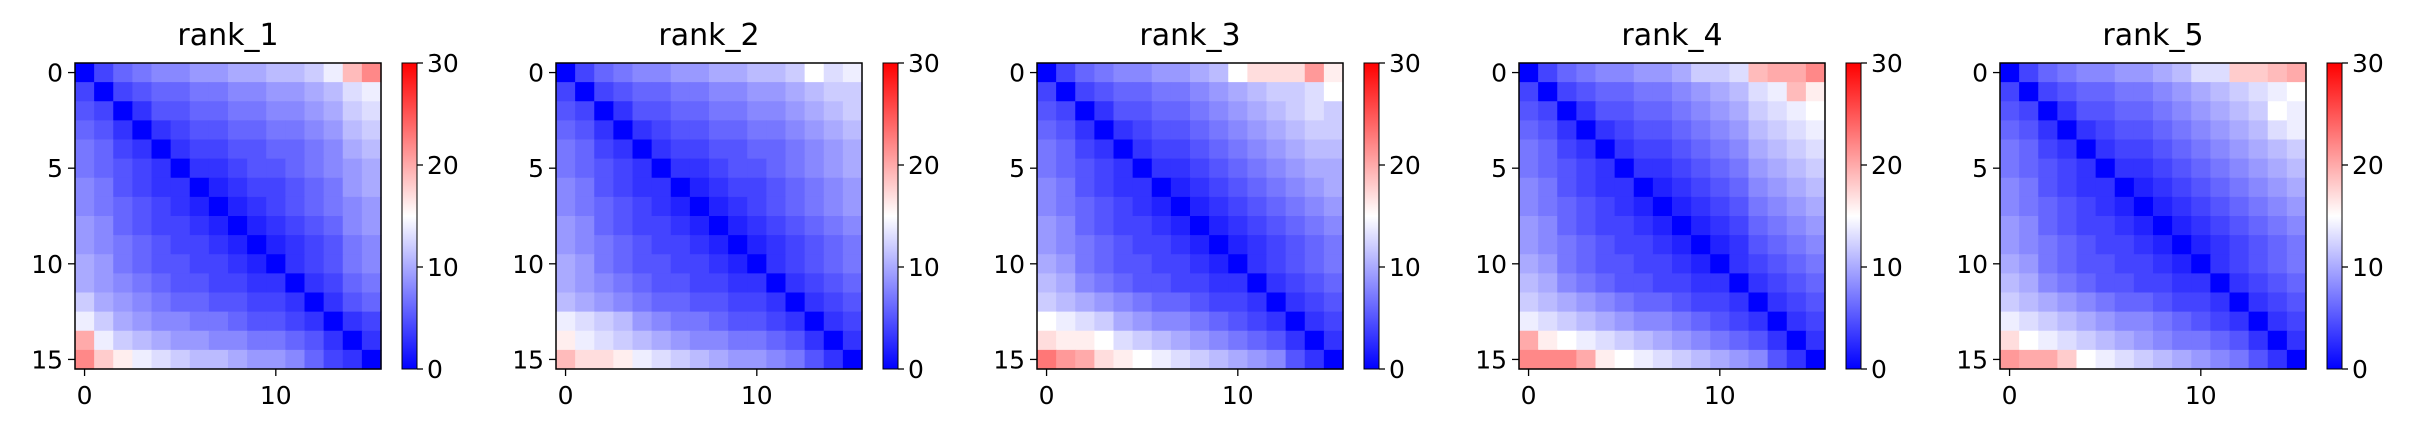 The height and width of the screenshot is (438, 2417). What do you see at coordinates (916, 369) in the screenshot?
I see `colorbar-tick-label: 0` at bounding box center [916, 369].